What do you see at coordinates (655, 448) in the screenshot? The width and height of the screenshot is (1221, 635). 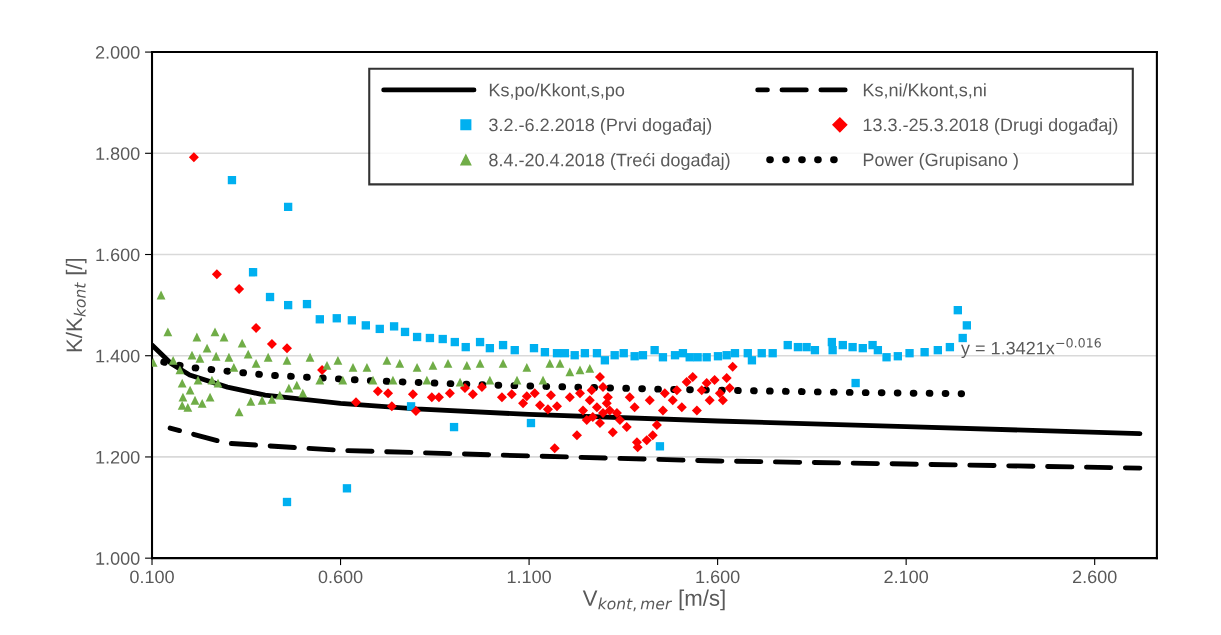 I see `line-series` at bounding box center [655, 448].